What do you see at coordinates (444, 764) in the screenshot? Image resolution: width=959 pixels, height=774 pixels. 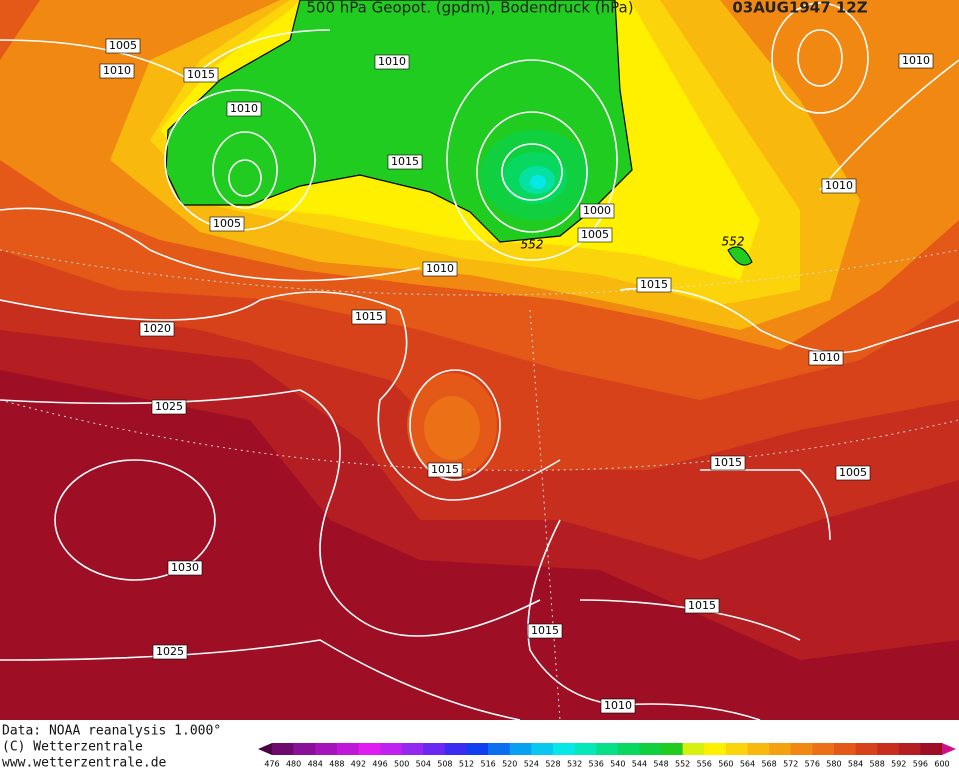 I see `colorbar-label: 508` at bounding box center [444, 764].